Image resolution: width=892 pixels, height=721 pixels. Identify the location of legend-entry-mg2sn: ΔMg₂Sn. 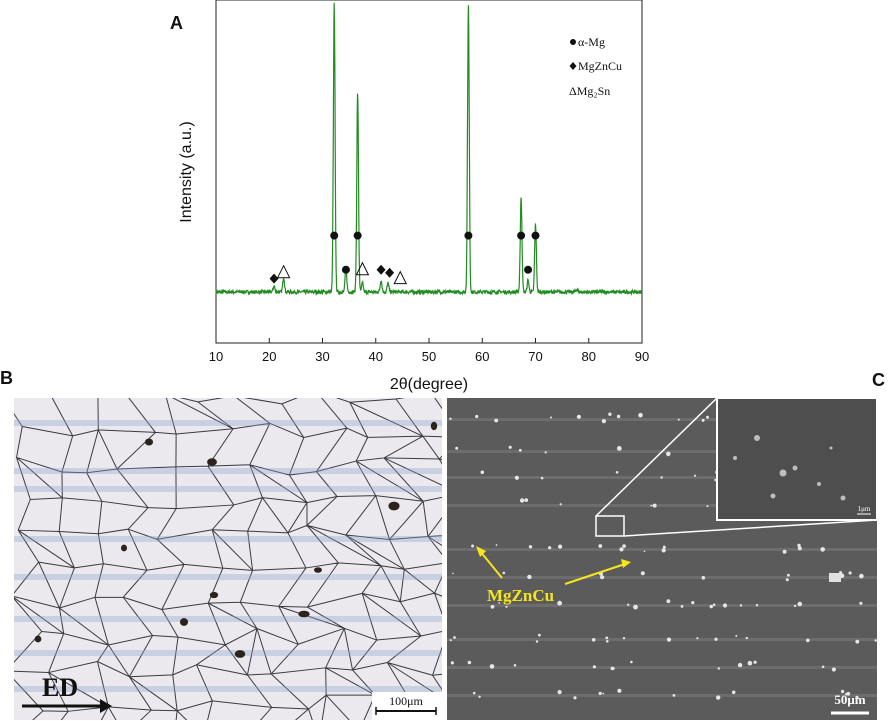
(589, 91).